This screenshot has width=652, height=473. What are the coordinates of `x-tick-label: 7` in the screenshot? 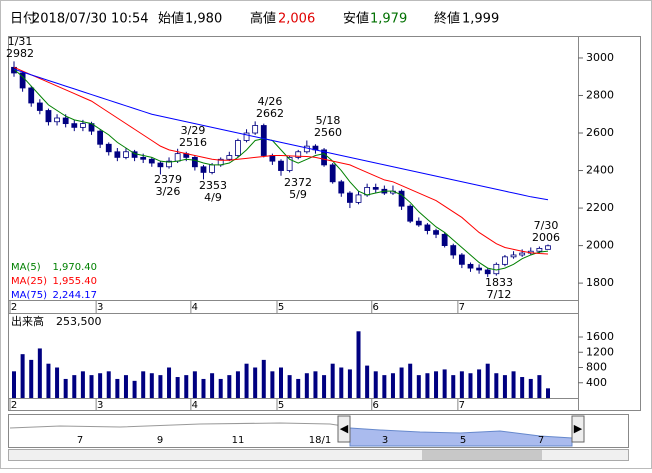 It's located at (462, 307).